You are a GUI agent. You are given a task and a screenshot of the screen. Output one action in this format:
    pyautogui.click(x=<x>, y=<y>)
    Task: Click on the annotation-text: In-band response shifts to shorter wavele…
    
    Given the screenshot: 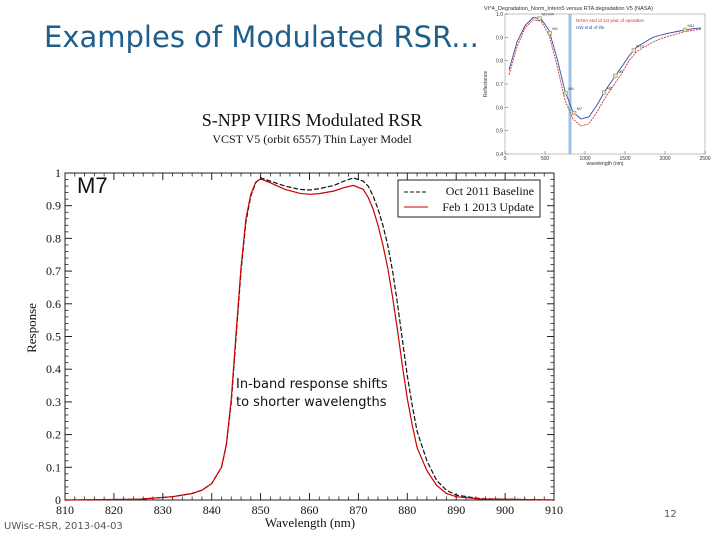 What is the action you would take?
    pyautogui.click(x=312, y=393)
    